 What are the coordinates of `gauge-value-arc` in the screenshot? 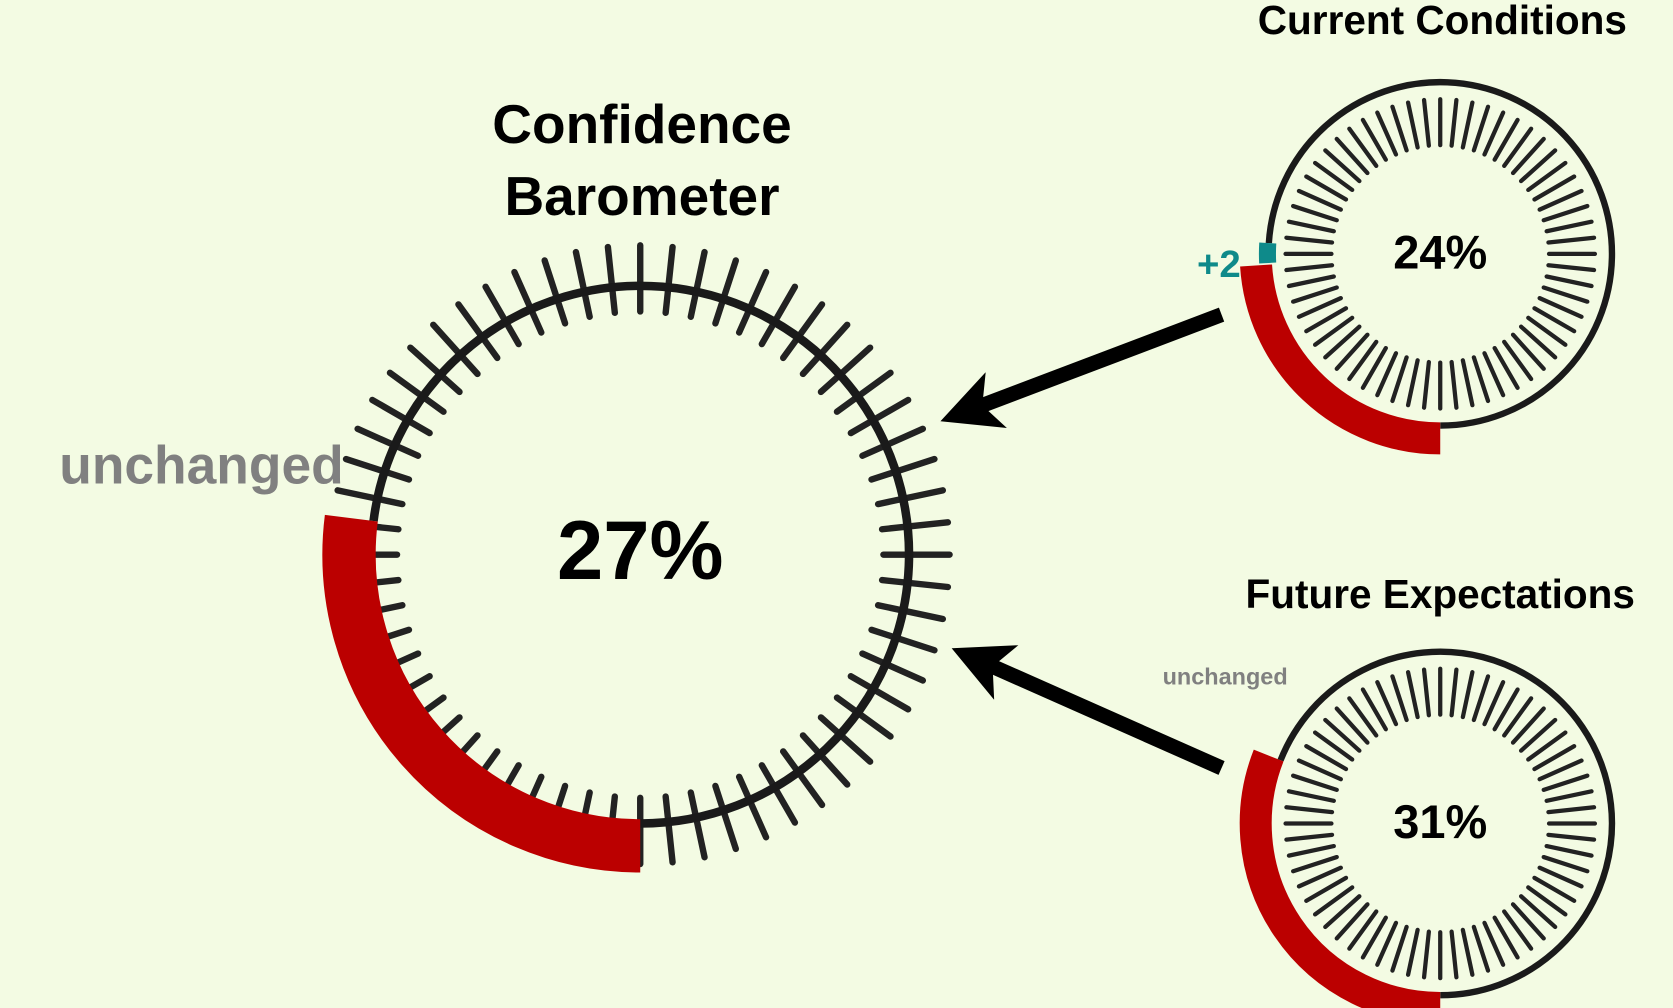 It's located at (481, 693).